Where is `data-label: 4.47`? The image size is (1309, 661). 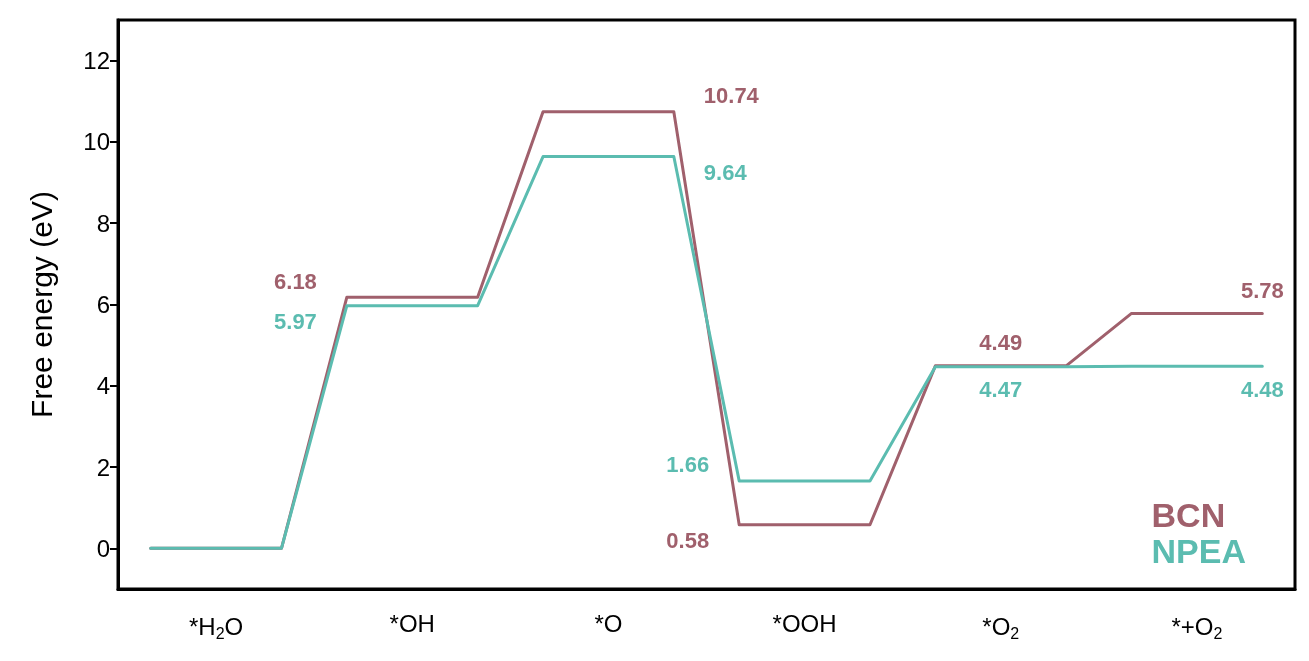 data-label: 4.47 is located at coordinates (1001, 390).